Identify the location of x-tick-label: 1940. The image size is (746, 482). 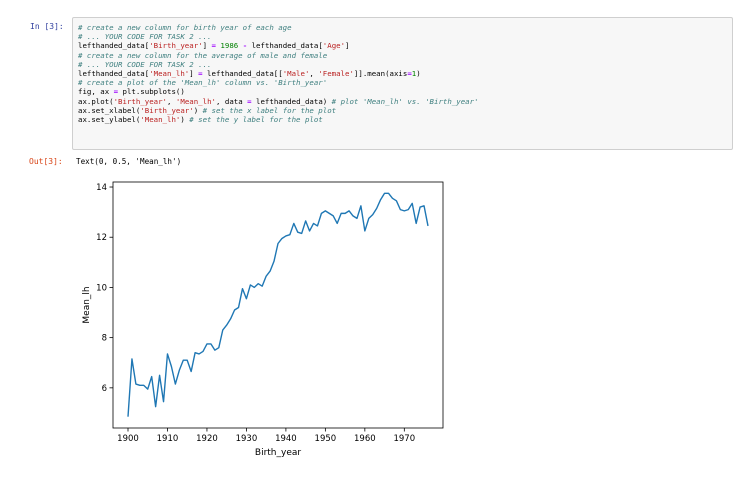
(286, 439).